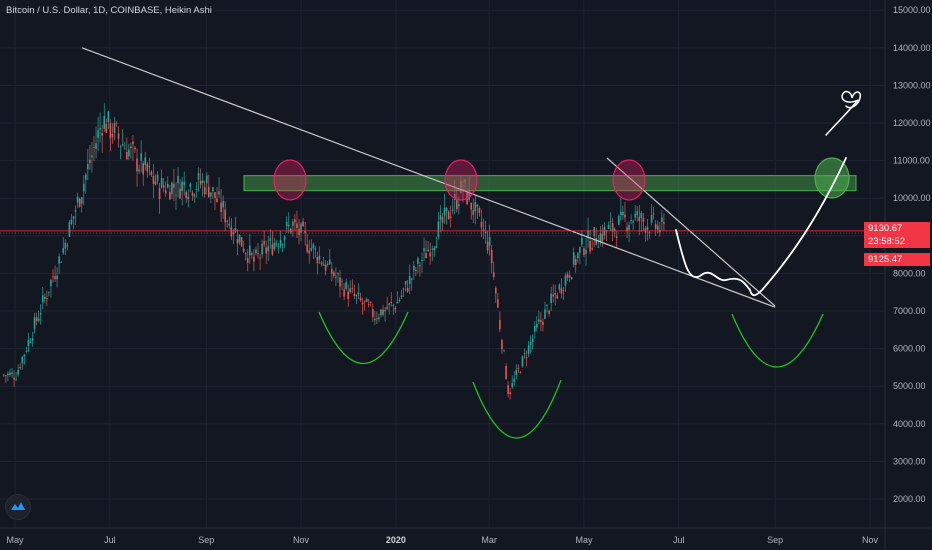 The image size is (932, 550). What do you see at coordinates (489, 540) in the screenshot?
I see `x-tick-label: Mar` at bounding box center [489, 540].